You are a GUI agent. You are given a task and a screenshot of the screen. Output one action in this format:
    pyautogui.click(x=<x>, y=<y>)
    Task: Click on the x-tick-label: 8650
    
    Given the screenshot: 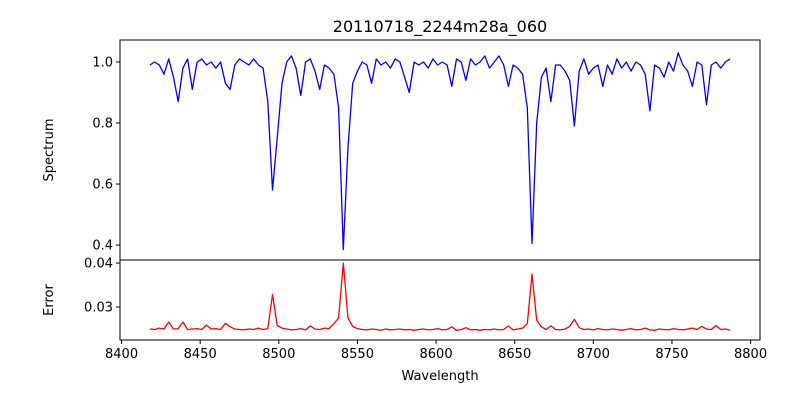 What is the action you would take?
    pyautogui.click(x=514, y=354)
    